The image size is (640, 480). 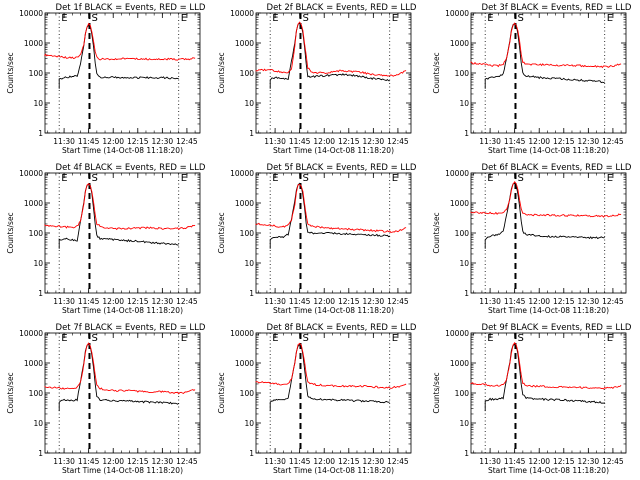 What do you see at coordinates (131, 328) in the screenshot?
I see `chart-title: Det 7f BLACK = Events, RED = LLD` at bounding box center [131, 328].